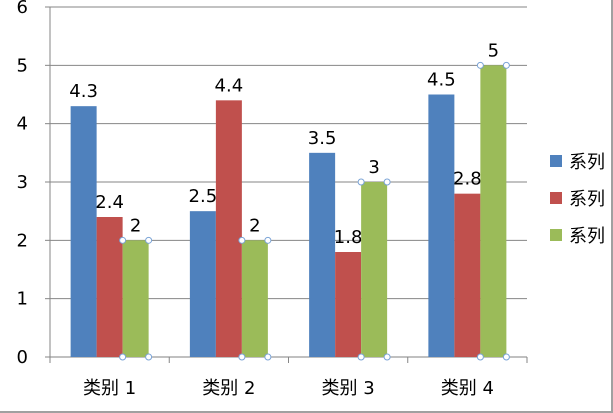  I want to click on data-label: 2.5, so click(203, 196).